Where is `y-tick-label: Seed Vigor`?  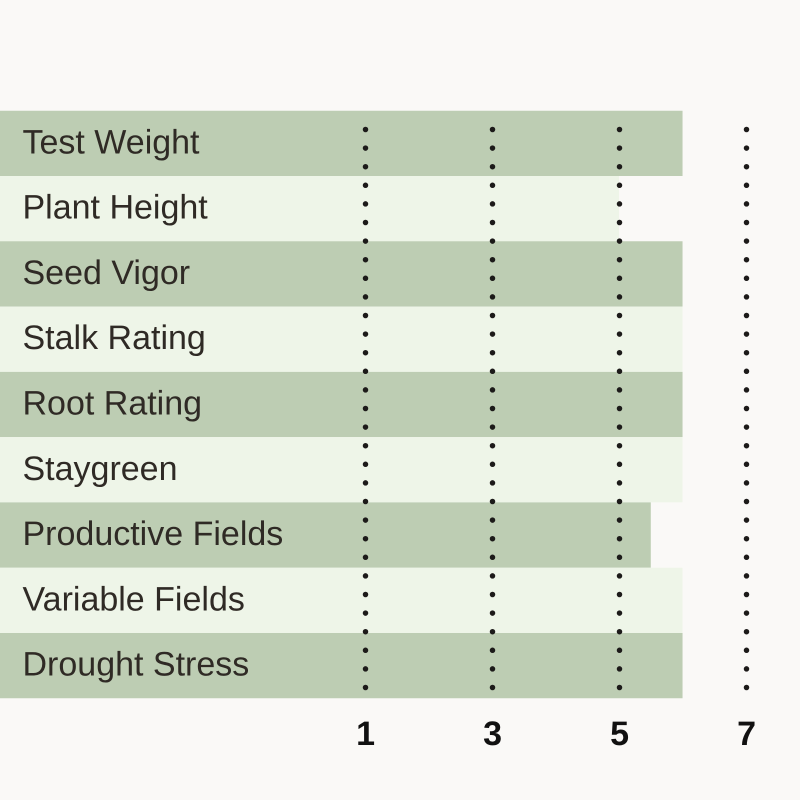 y-tick-label: Seed Vigor is located at coordinates (106, 273).